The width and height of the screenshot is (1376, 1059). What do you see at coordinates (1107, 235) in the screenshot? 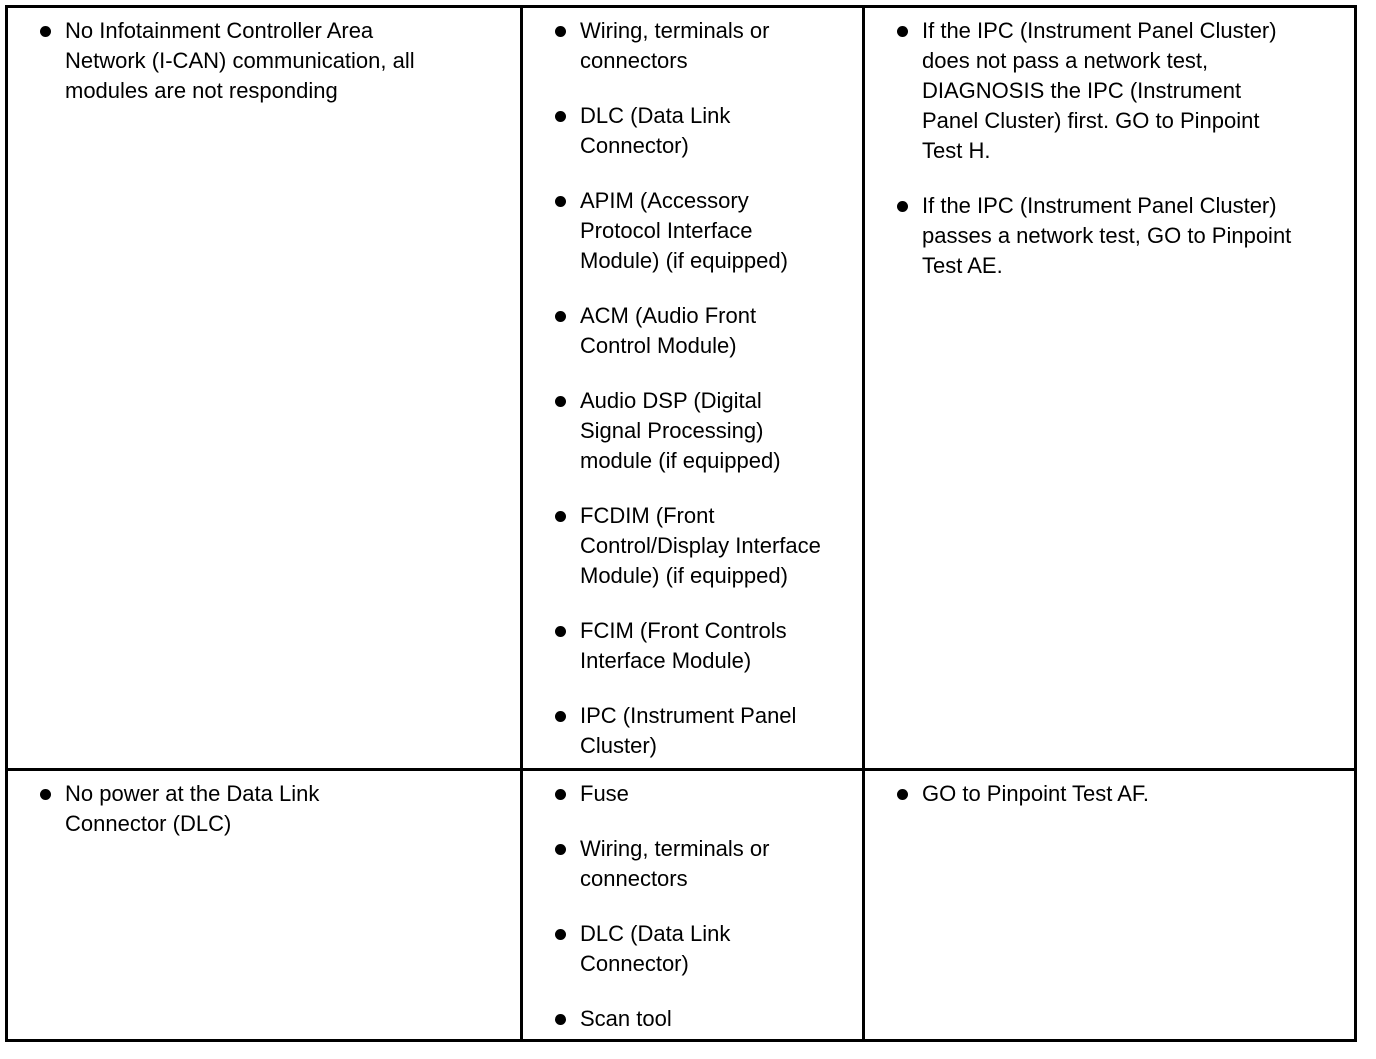
I see `bullet-text-line: passes a network test, GO to Pinpoint` at bounding box center [1107, 235].